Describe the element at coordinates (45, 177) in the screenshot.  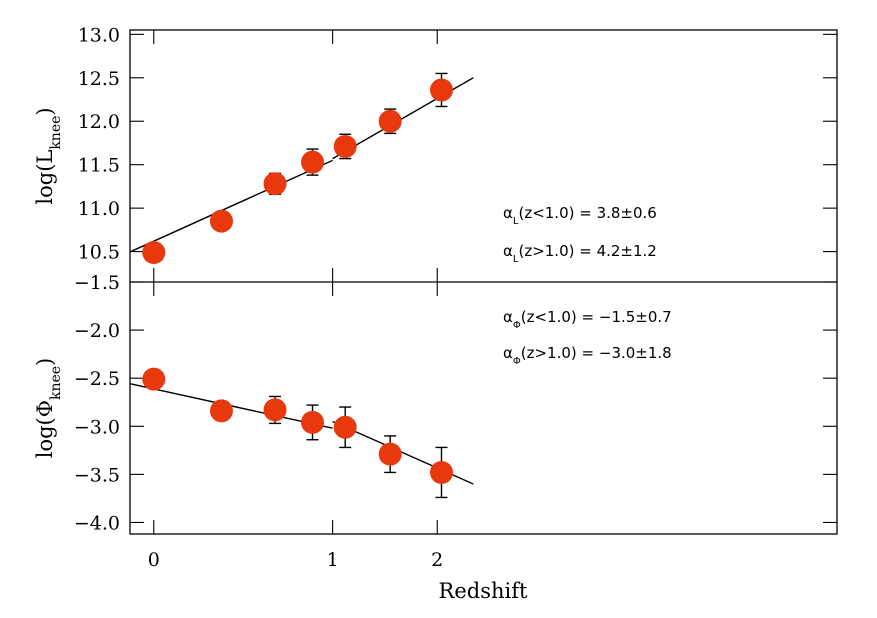
I see `top-ylabel-main: log(L` at that location.